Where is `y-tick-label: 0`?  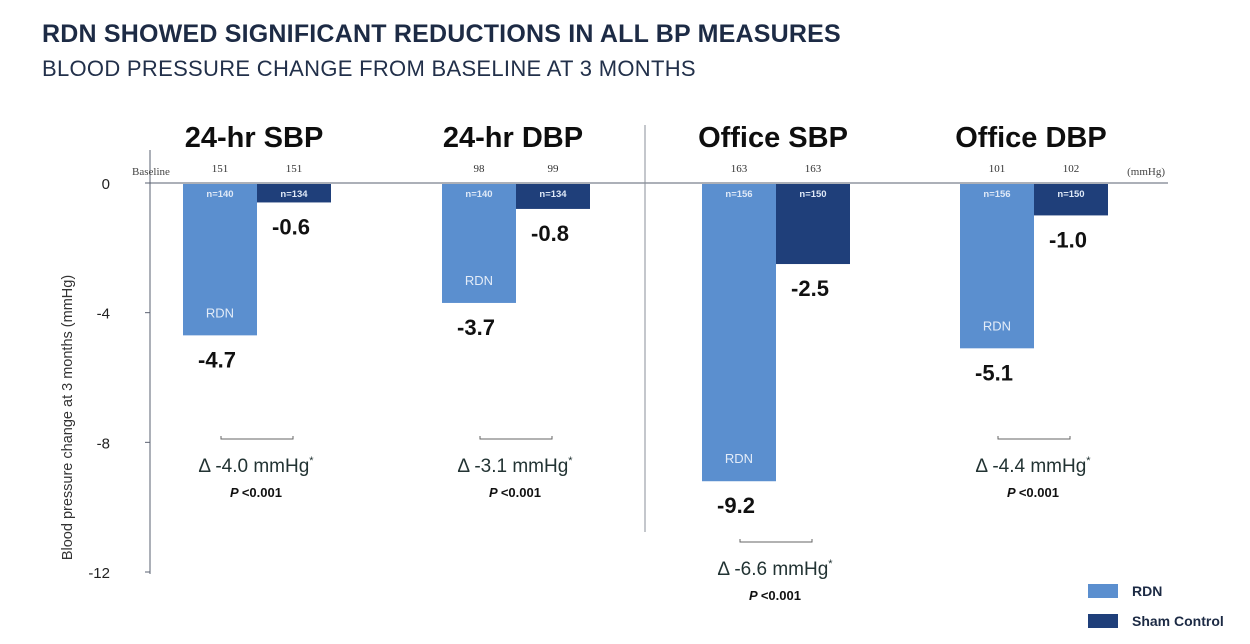 y-tick-label: 0 is located at coordinates (106, 184).